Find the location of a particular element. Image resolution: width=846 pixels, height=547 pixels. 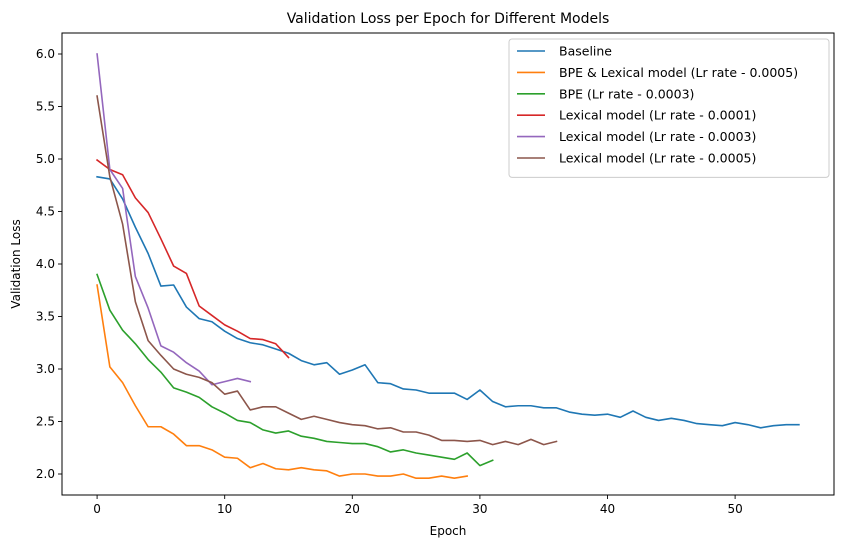

x-tick-label: 40 is located at coordinates (607, 509).